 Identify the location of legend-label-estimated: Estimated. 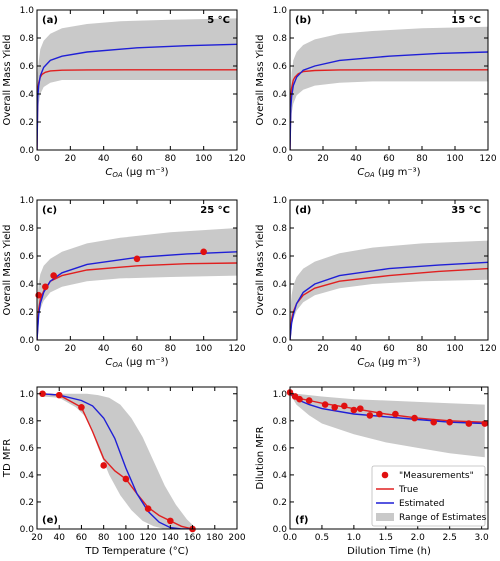
(421, 504).